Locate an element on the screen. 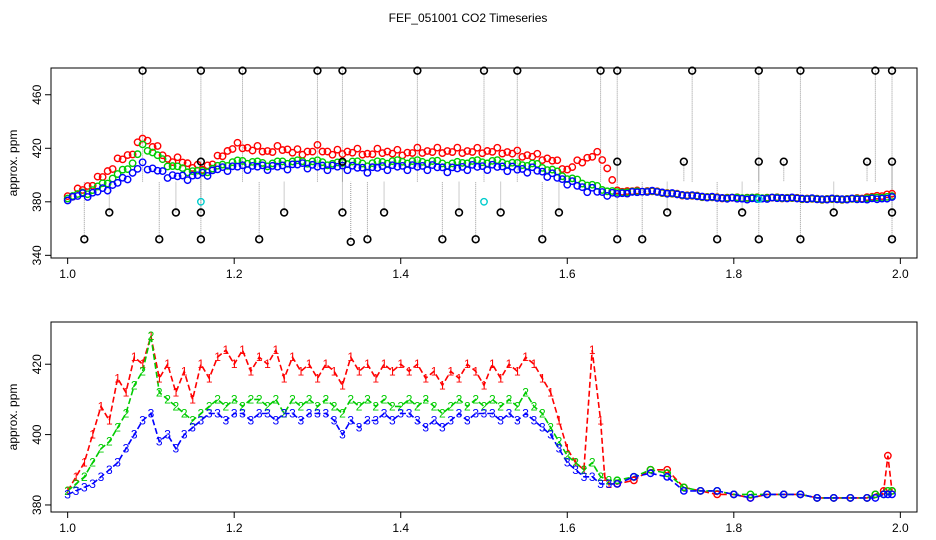 This screenshot has height=540, width=936. top-x-tick-label: 1.4 is located at coordinates (400, 274).